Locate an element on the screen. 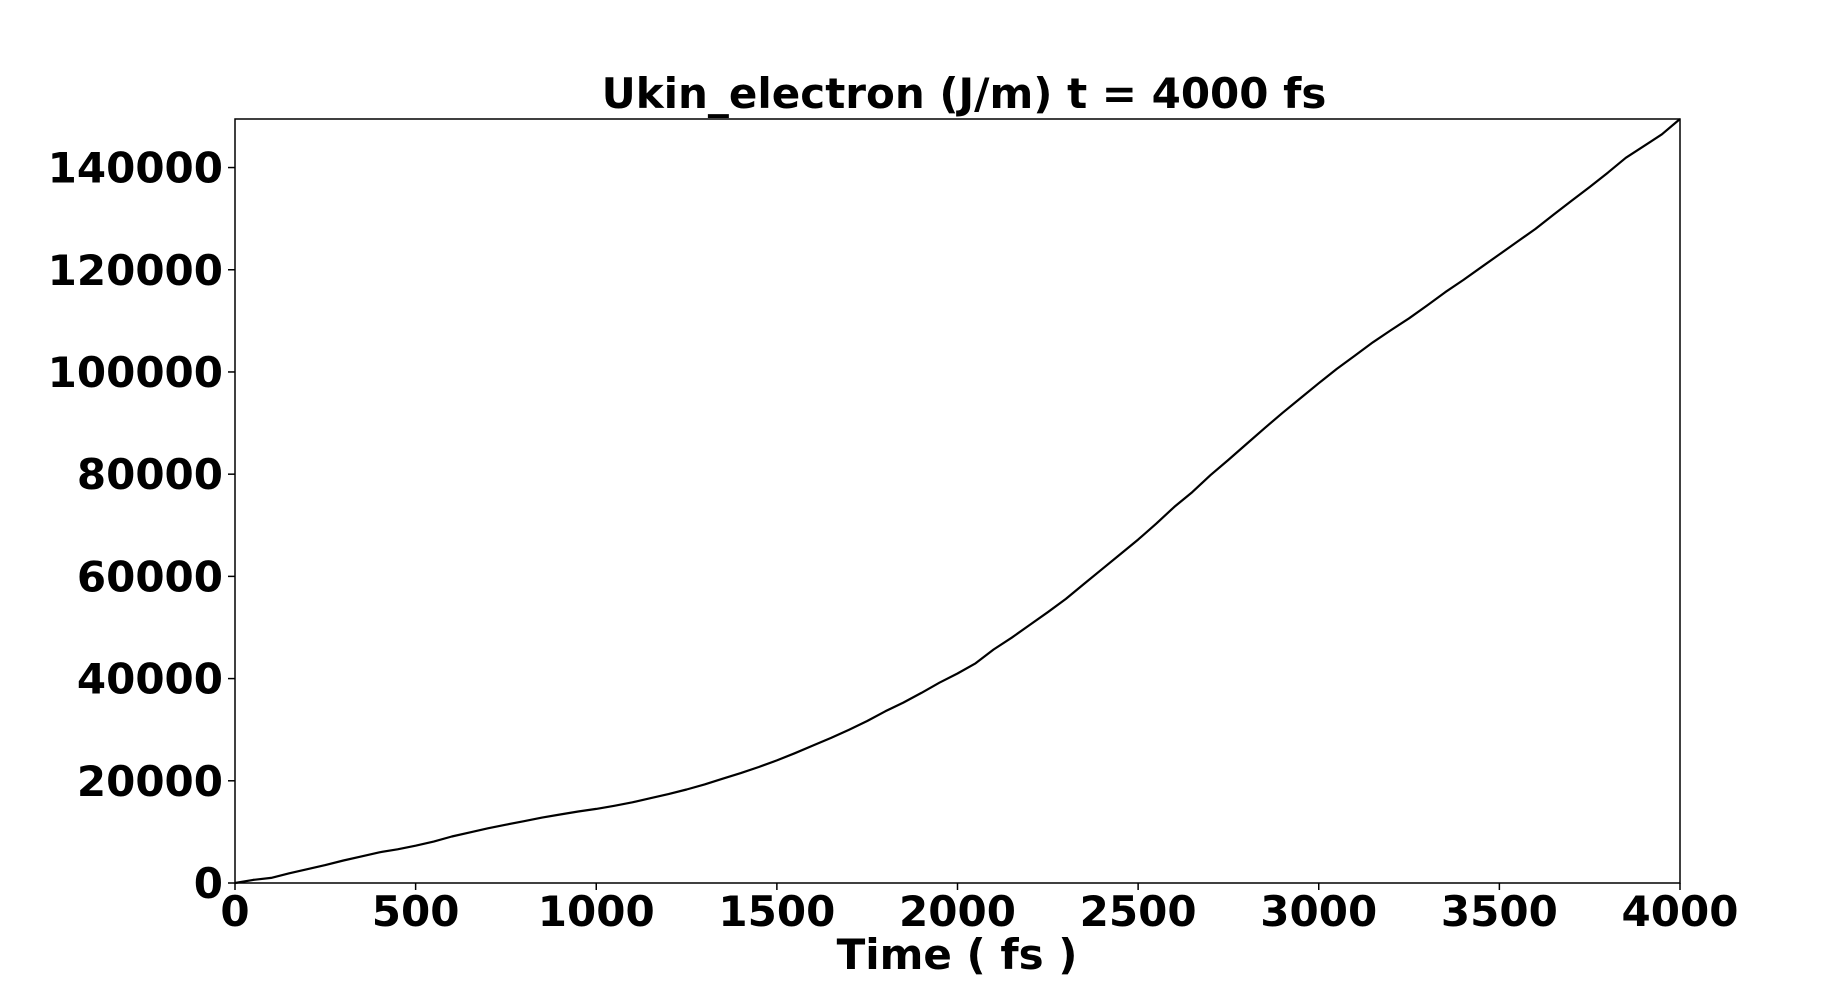  y-tick-label: 120000 is located at coordinates (135, 270).